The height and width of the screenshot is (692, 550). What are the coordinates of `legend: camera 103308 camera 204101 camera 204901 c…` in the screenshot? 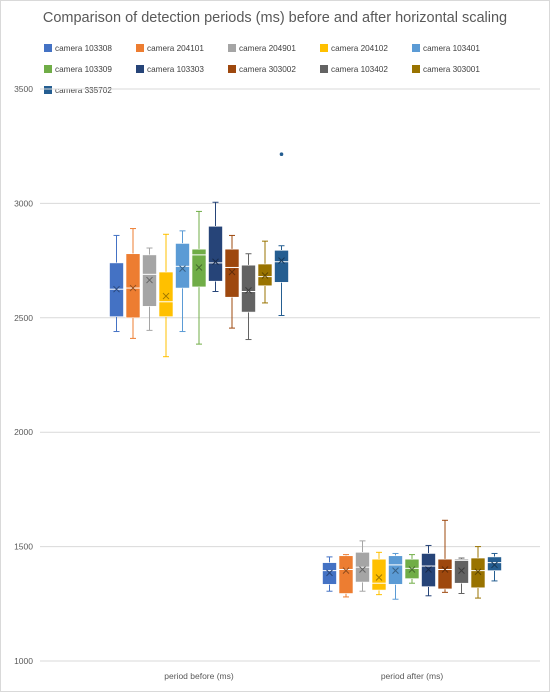 It's located at (279, 70).